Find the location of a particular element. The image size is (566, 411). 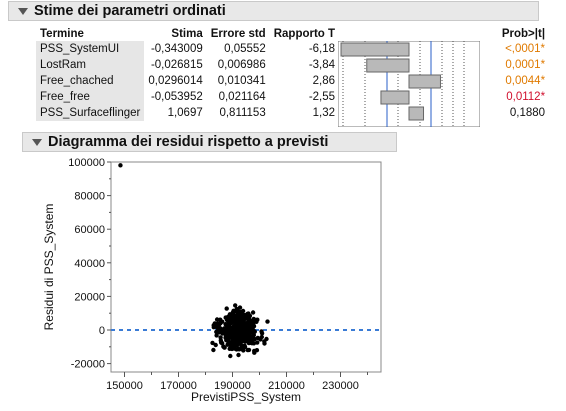

tratio-cell: -2,55 is located at coordinates (322, 97).